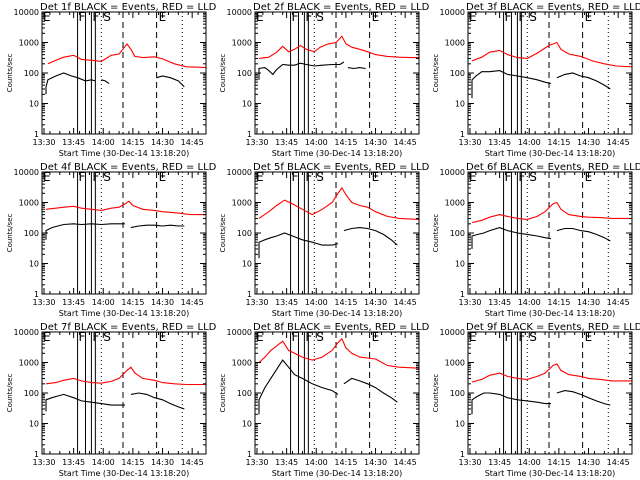 The height and width of the screenshot is (480, 640). What do you see at coordinates (553, 167) in the screenshot?
I see `panel-title: Det 6f BLACK = Events, RED = LLD` at bounding box center [553, 167].